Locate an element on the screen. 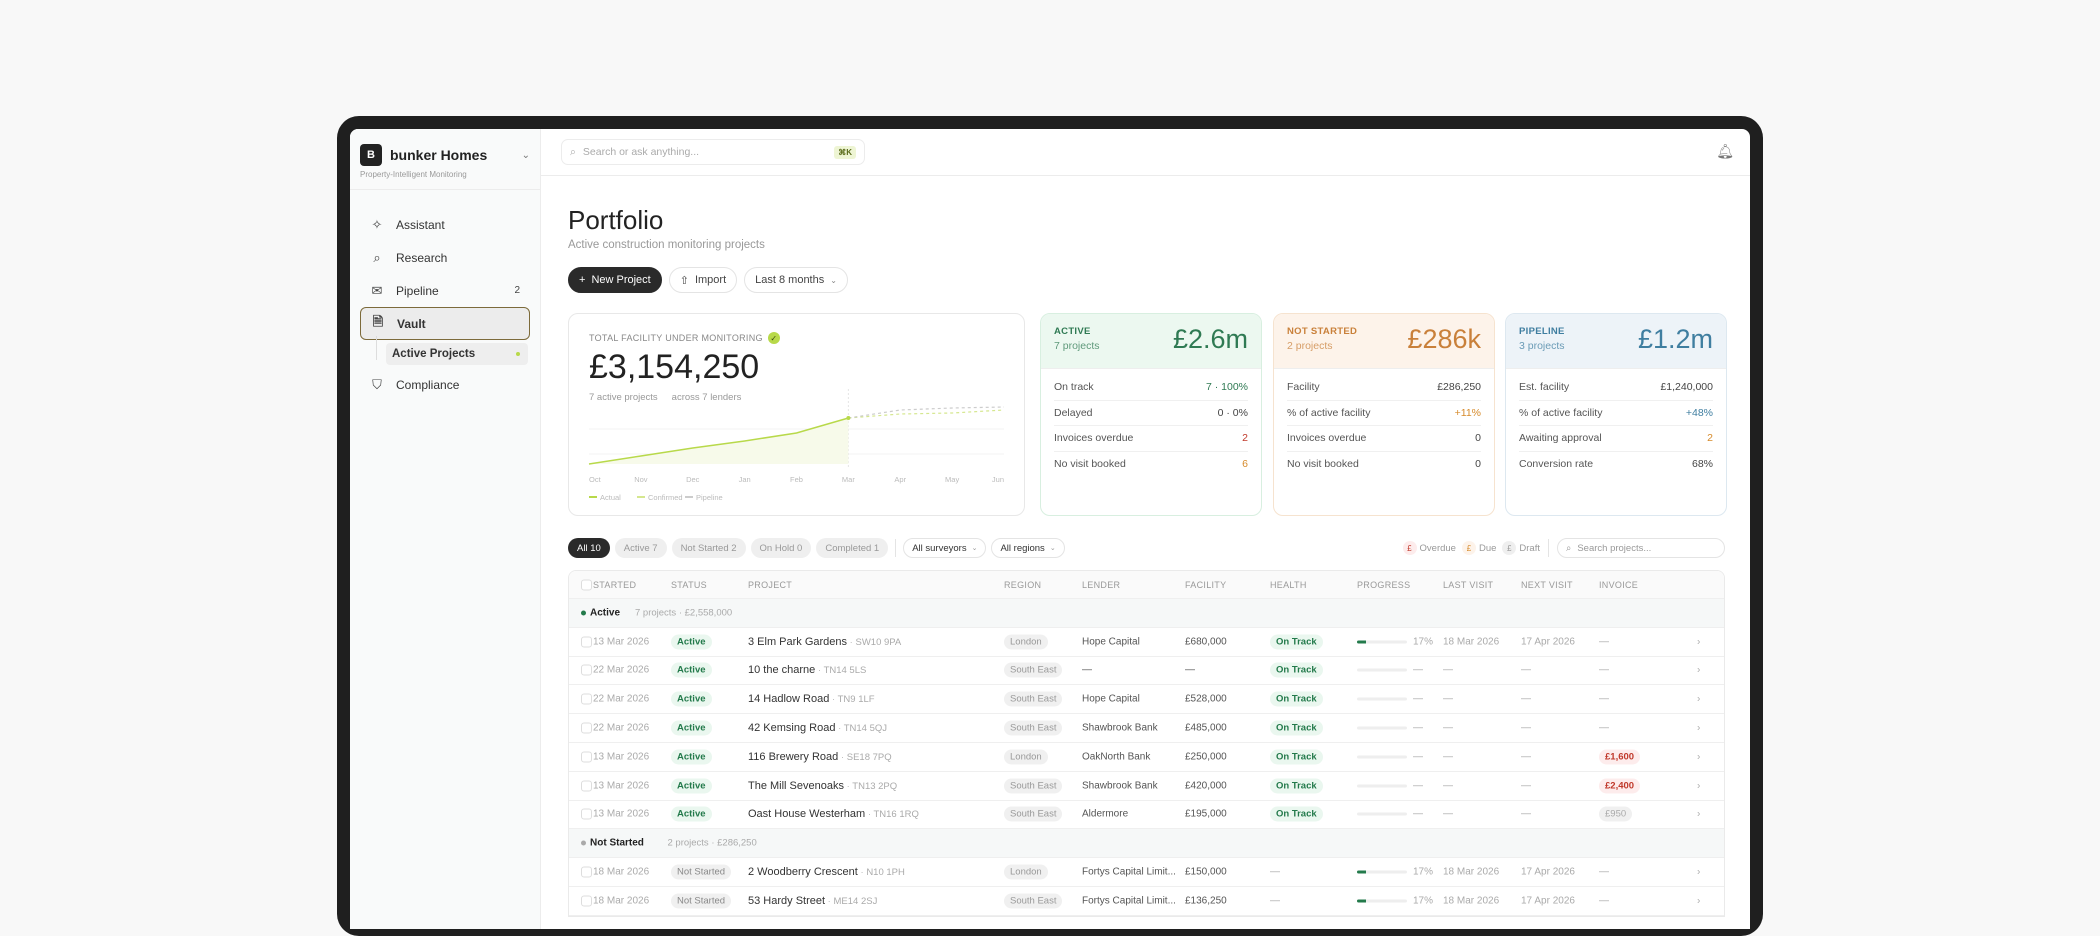 The height and width of the screenshot is (936, 2100). project-cell: 53 Hardy Street · ME14 2SJ is located at coordinates (812, 901).